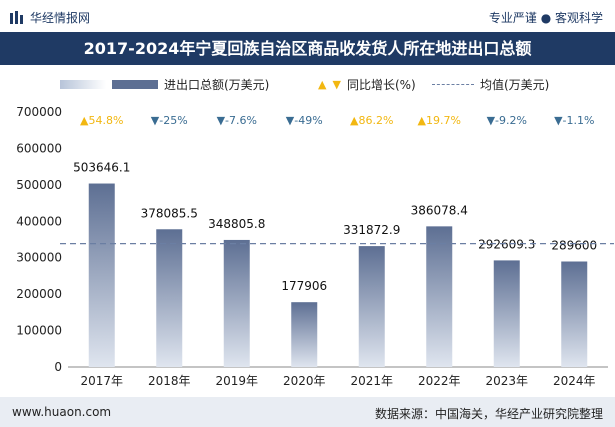 The image size is (615, 427). What do you see at coordinates (39, 258) in the screenshot?
I see `y-tick-label: 300000` at bounding box center [39, 258].